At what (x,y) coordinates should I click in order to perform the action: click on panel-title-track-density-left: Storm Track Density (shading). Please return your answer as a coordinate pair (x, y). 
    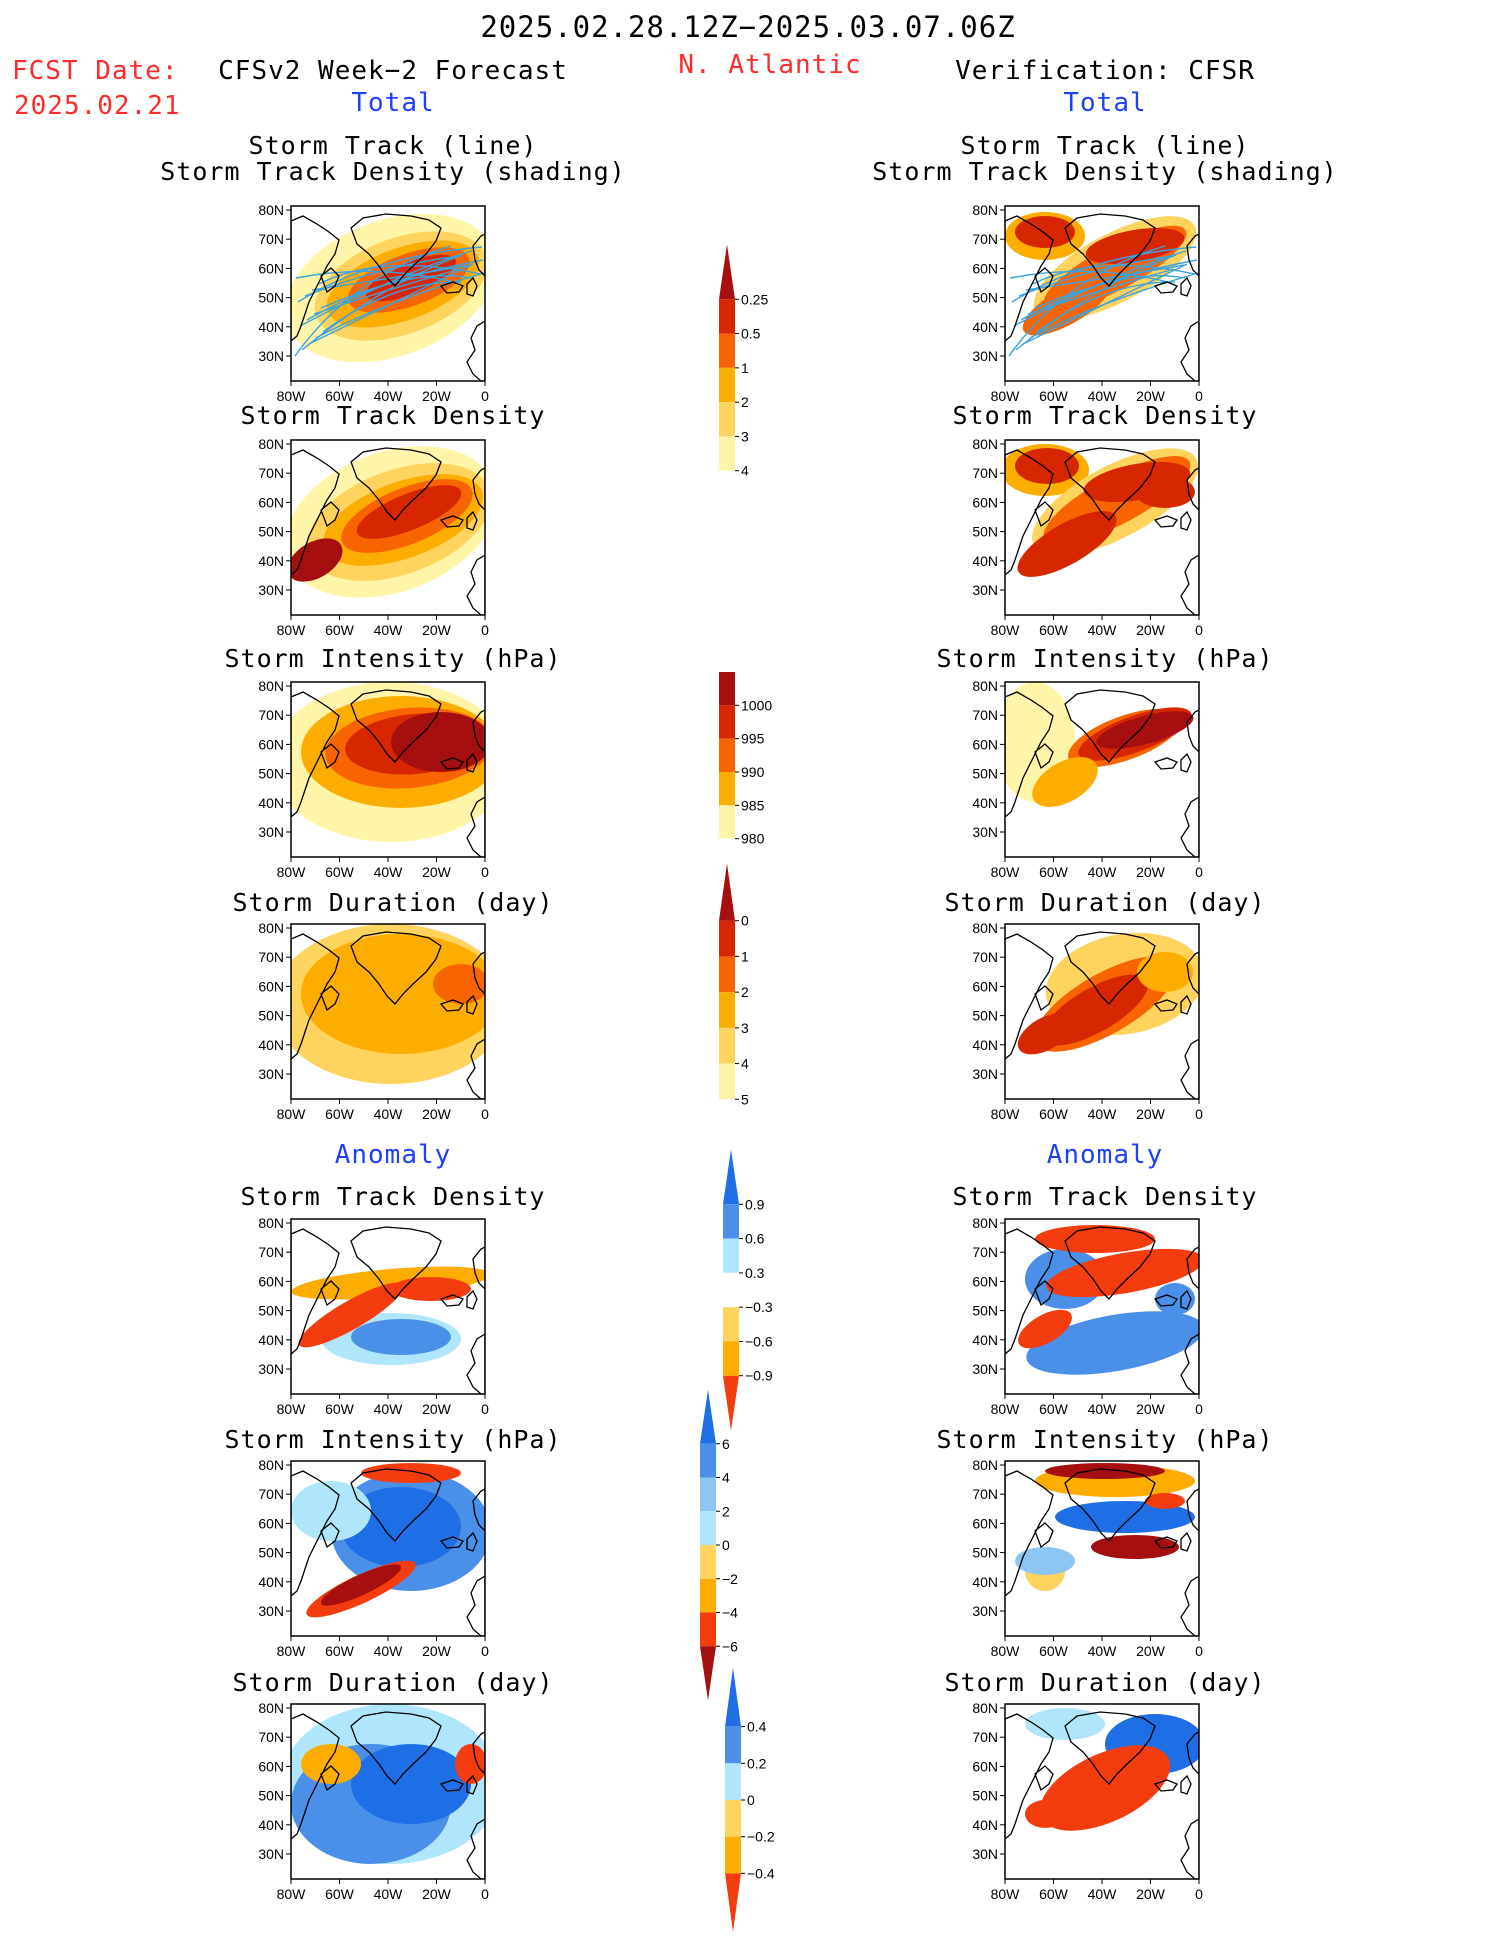
    Looking at the image, I should click on (393, 171).